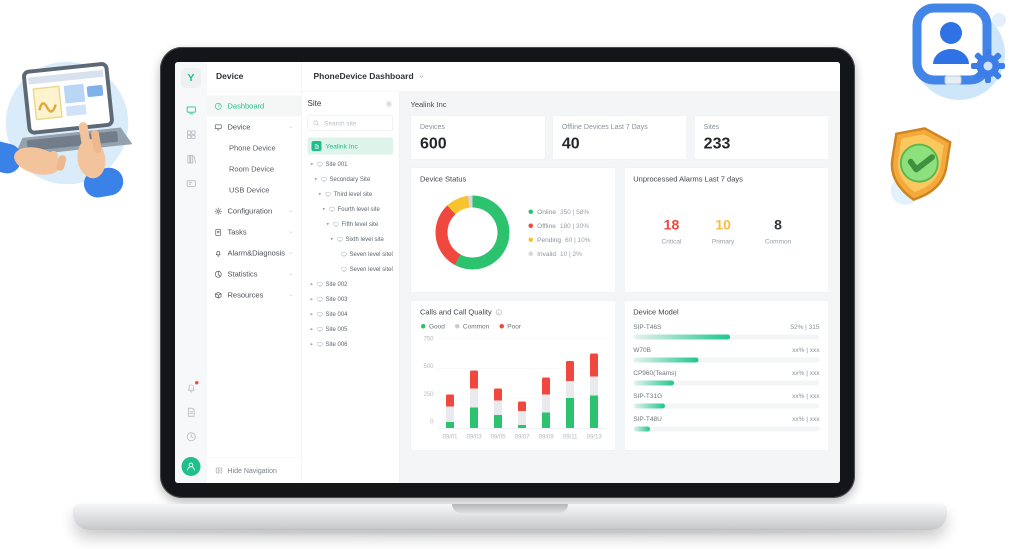 The height and width of the screenshot is (549, 1021). Describe the element at coordinates (254, 148) in the screenshot. I see `sidebar-item-phone-device: Phone Device` at that location.